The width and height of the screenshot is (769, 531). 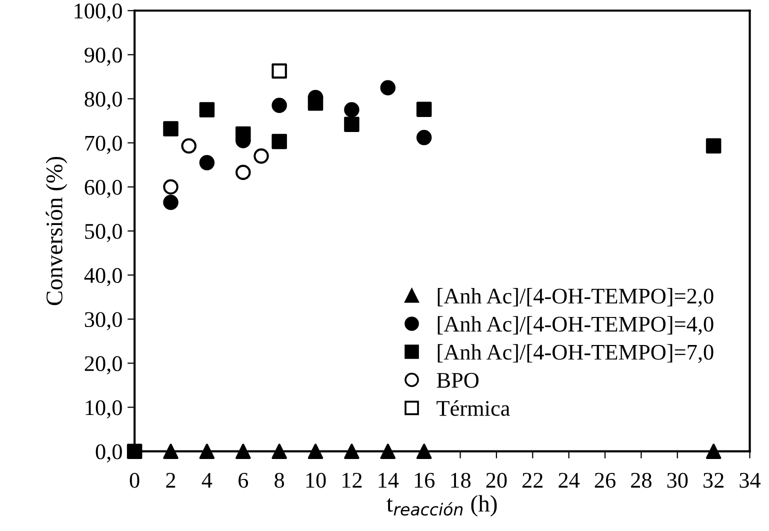 What do you see at coordinates (714, 480) in the screenshot?
I see `x-tick-label: 32` at bounding box center [714, 480].